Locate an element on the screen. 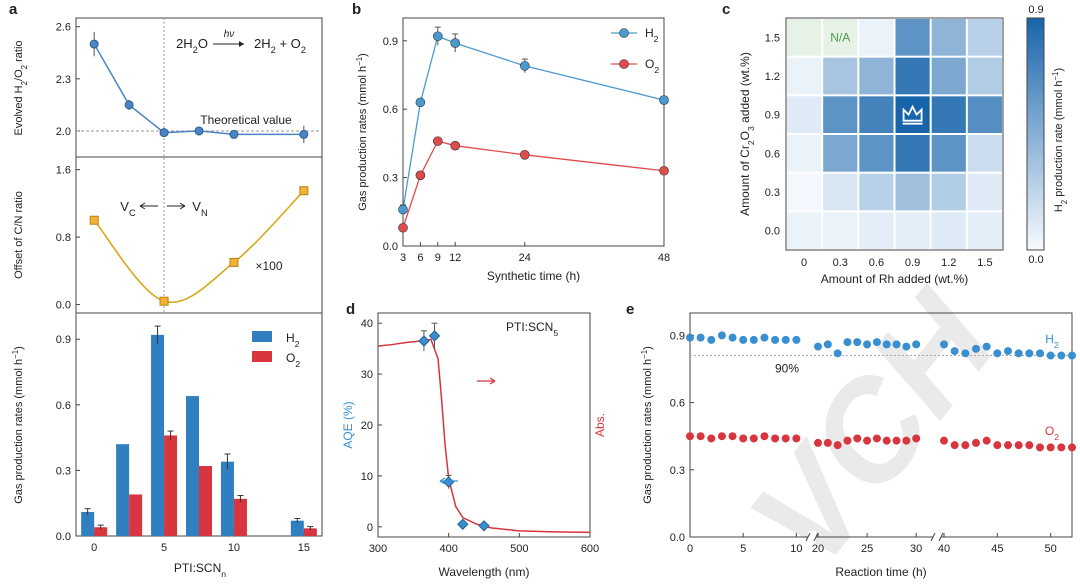 The height and width of the screenshot is (586, 1080). panel-label-e: e is located at coordinates (630, 309).